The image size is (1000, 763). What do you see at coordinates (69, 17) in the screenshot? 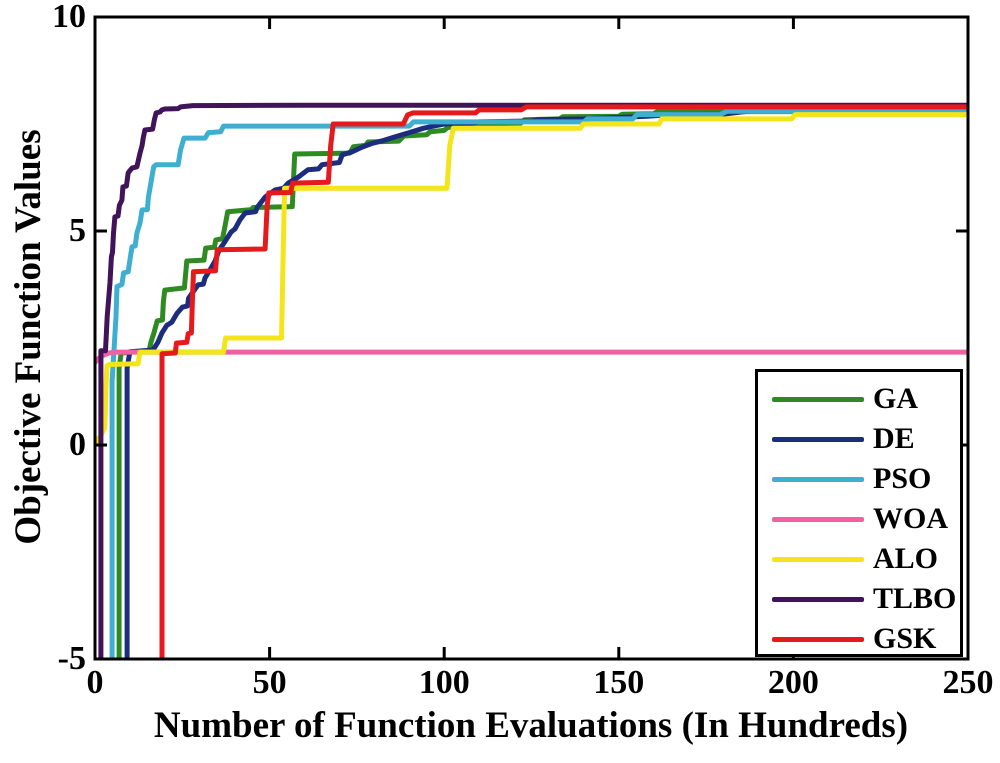
I see `y-tick-label: 10` at bounding box center [69, 17].